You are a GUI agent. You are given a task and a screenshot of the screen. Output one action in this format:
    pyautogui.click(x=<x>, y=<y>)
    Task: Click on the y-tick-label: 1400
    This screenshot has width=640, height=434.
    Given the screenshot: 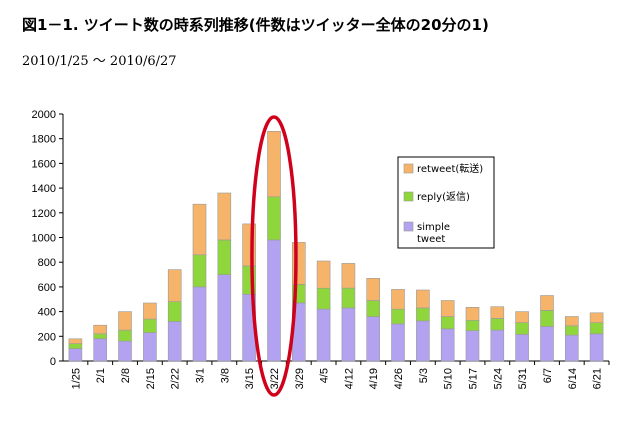 What is the action you would take?
    pyautogui.click(x=44, y=189)
    